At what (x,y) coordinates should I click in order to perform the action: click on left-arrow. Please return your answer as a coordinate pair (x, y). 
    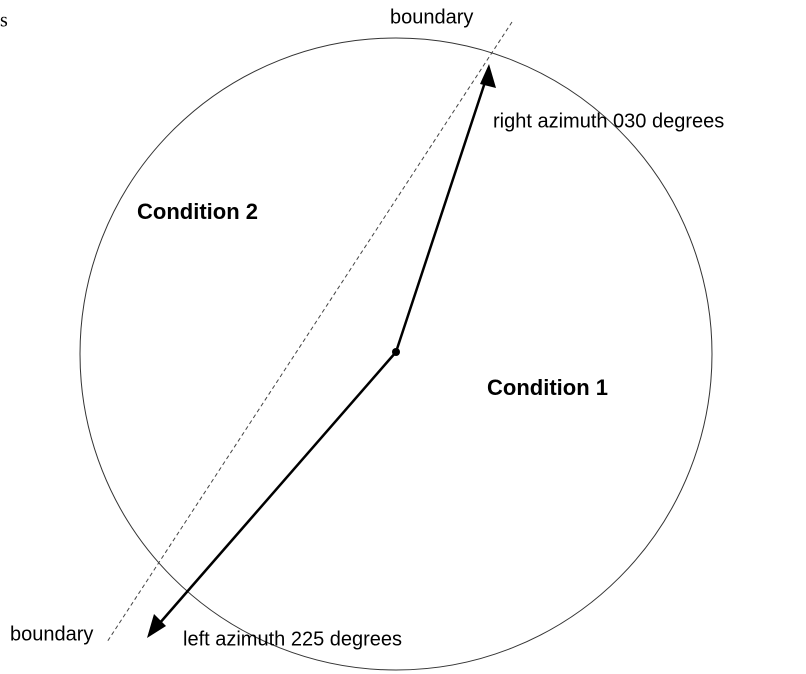
    Looking at the image, I should click on (274, 492).